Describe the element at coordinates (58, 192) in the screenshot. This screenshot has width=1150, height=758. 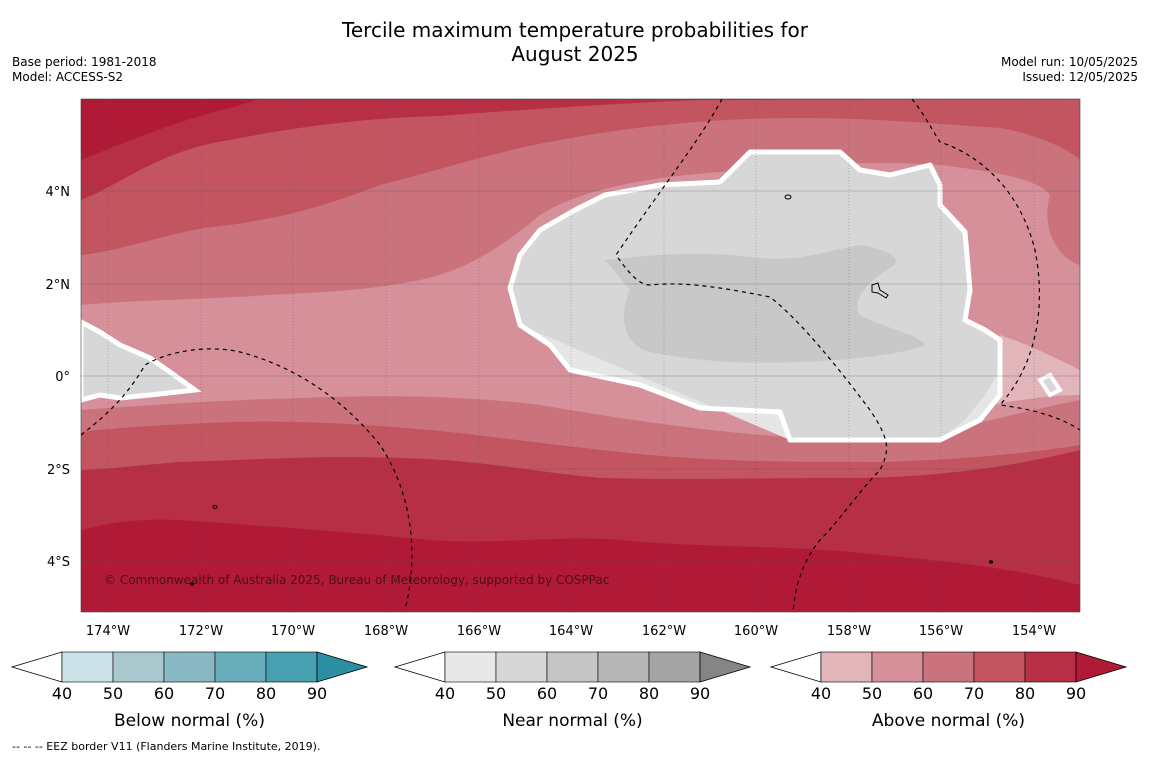
I see `lat-label: 4°N` at that location.